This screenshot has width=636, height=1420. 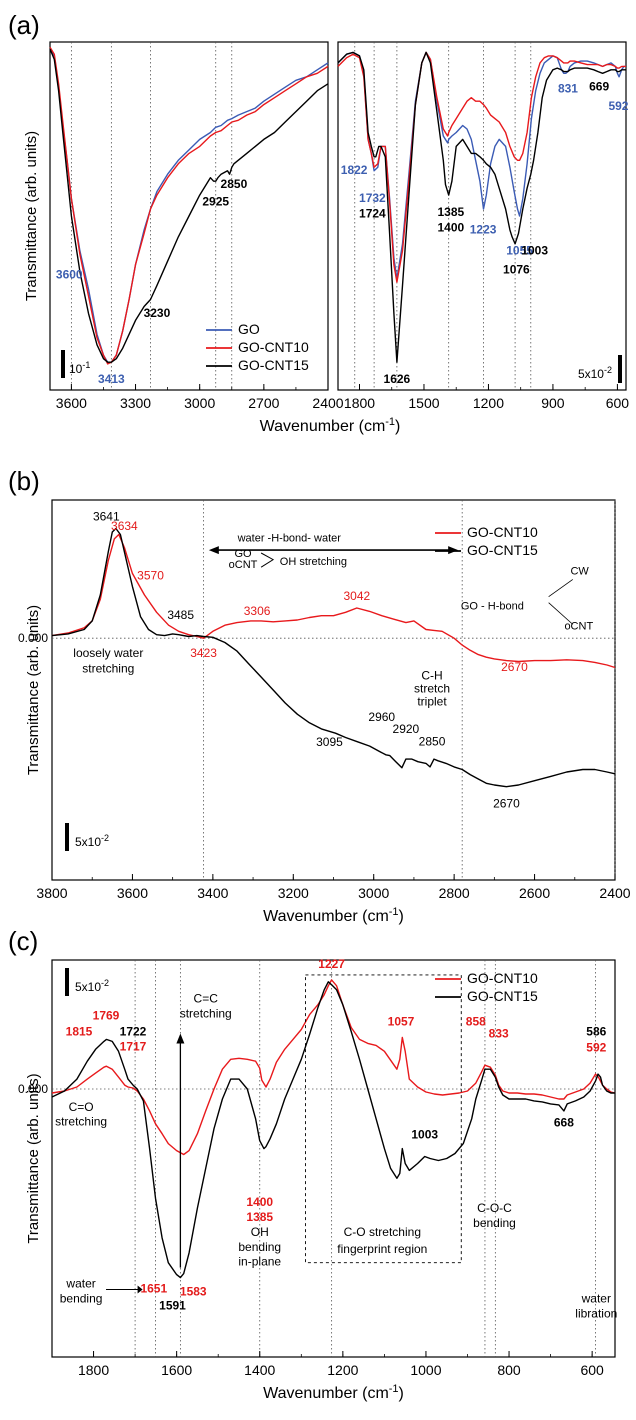 What do you see at coordinates (579, 571) in the screenshot?
I see `peak-annotation: CW` at bounding box center [579, 571].